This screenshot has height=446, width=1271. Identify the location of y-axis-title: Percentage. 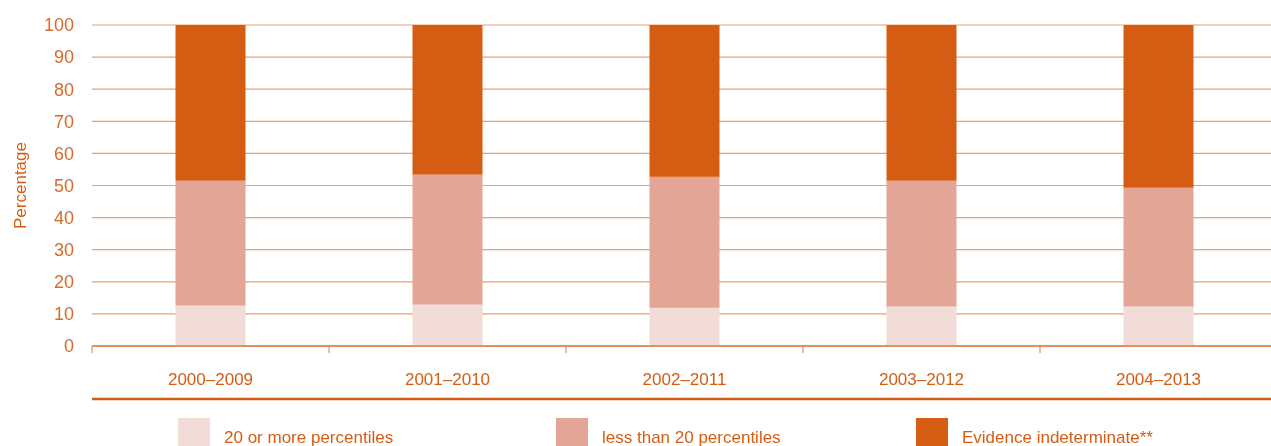
(20, 185).